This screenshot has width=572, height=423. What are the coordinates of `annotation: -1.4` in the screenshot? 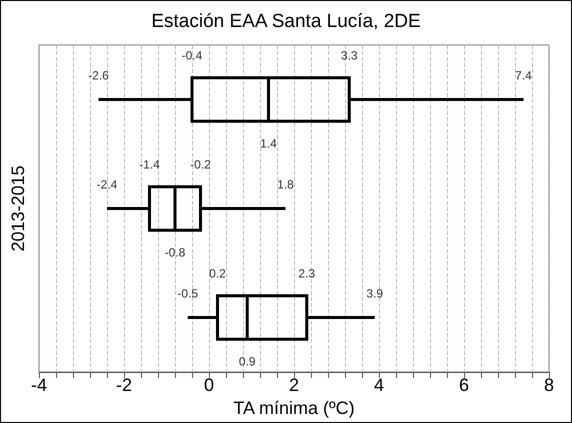 It's located at (149, 165).